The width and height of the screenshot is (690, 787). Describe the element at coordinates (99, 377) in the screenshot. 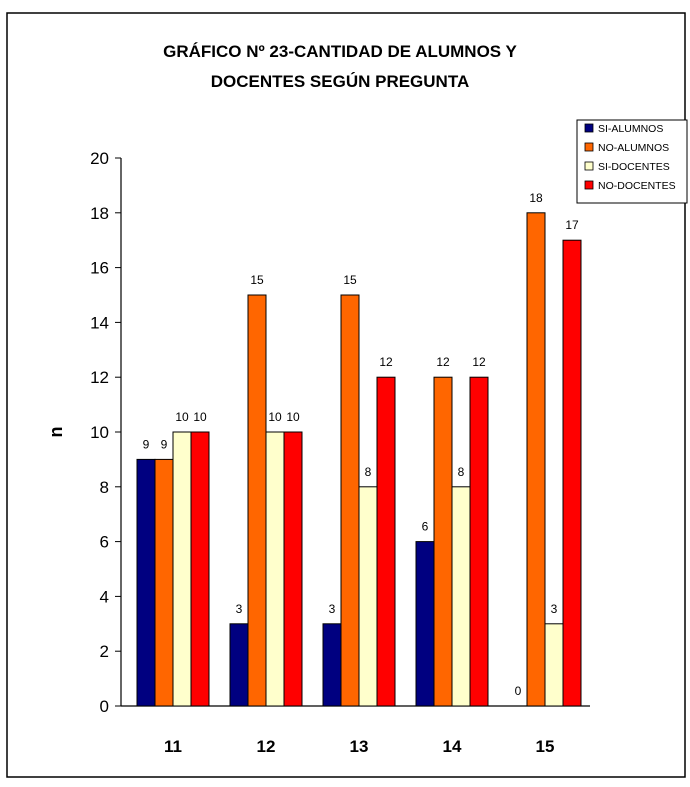

I see `y-tick-label: 12` at that location.